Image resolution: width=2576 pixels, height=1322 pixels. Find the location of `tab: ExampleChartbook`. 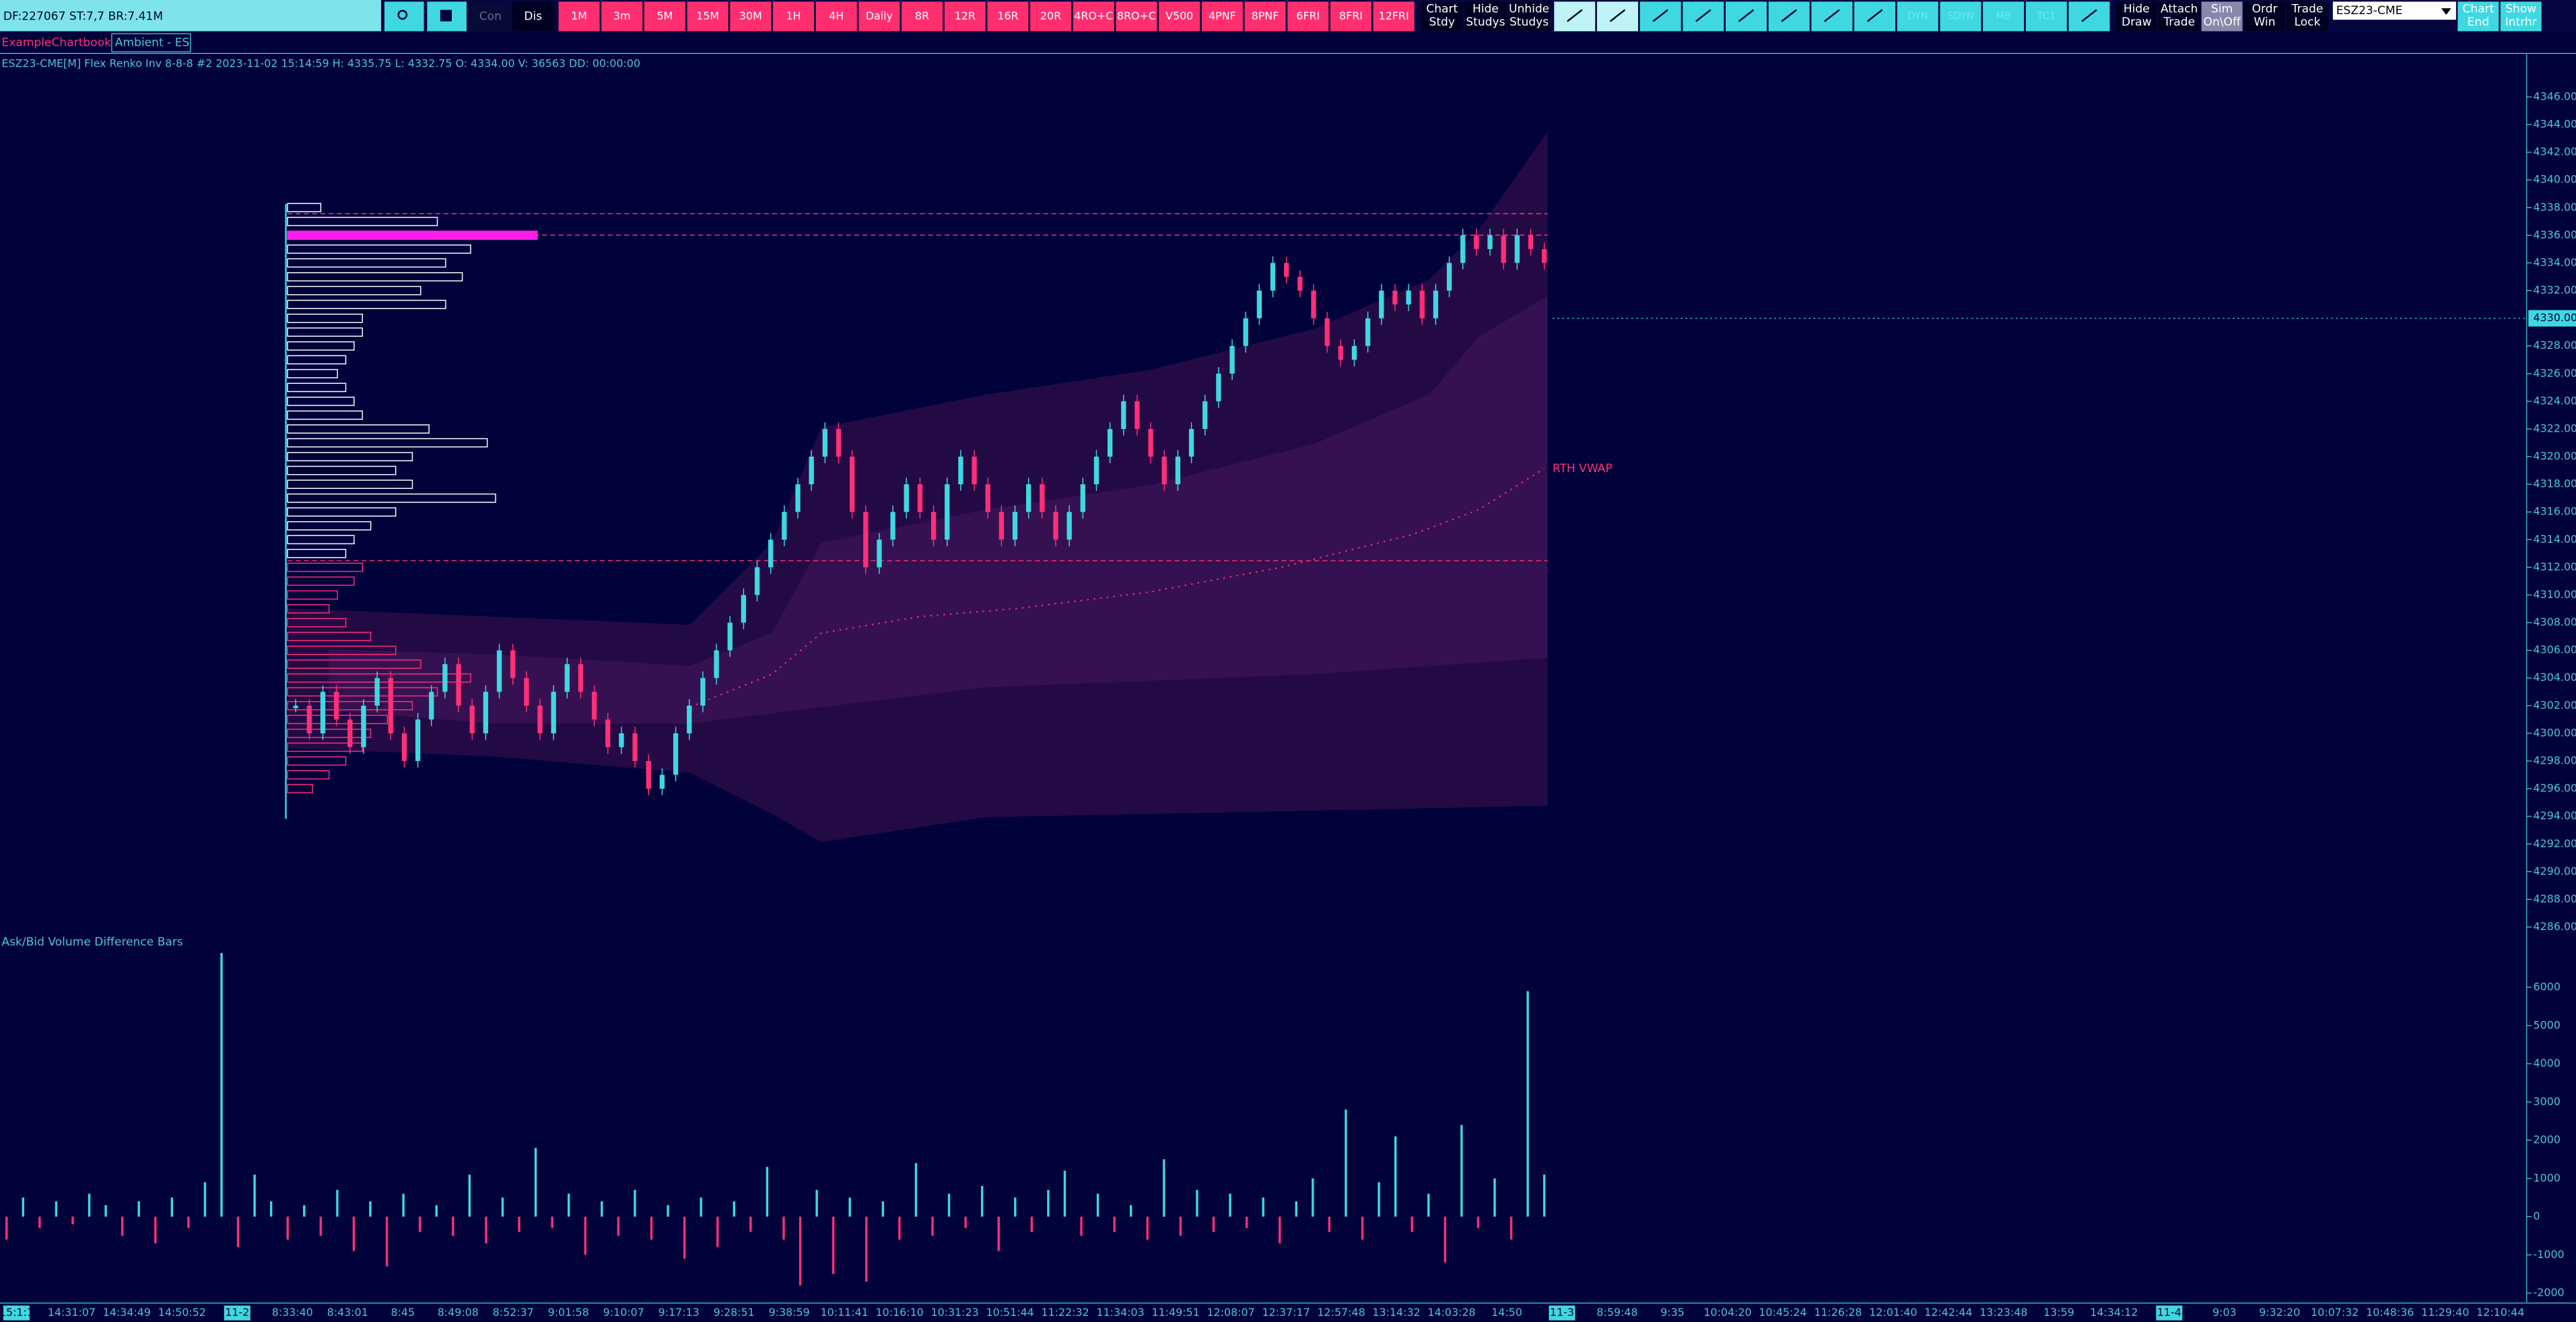

tab: ExampleChartbook is located at coordinates (56, 42).